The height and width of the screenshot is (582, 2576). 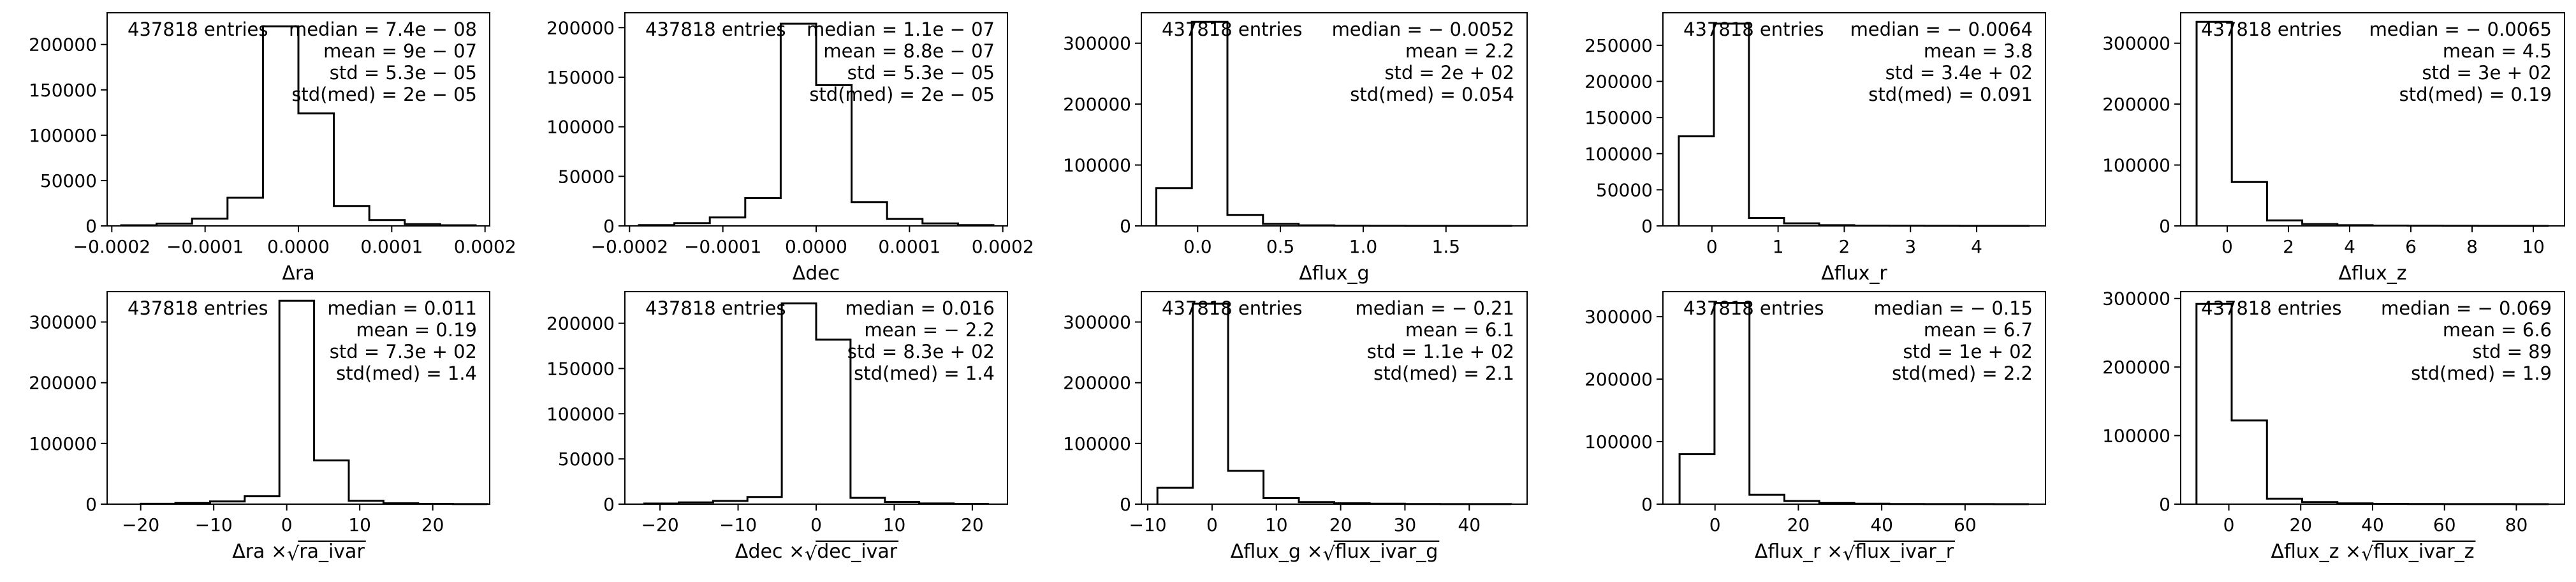 What do you see at coordinates (2288, 246) in the screenshot?
I see `x-tick-label: 2` at bounding box center [2288, 246].